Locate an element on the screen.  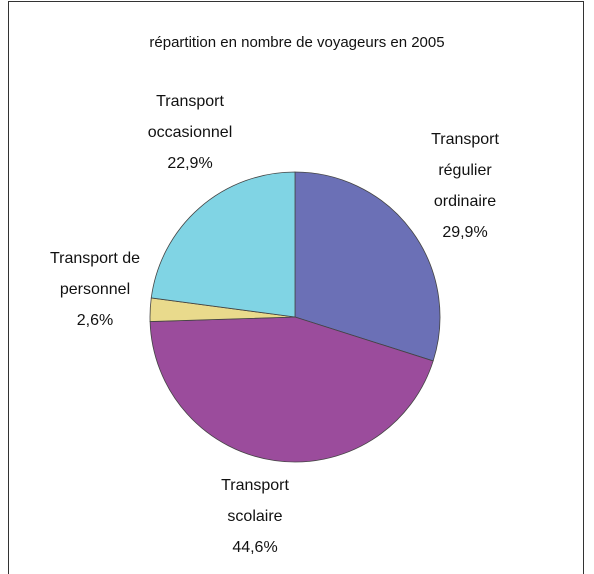
category-label: Transport régulier ordinaire is located at coordinates (465, 170).